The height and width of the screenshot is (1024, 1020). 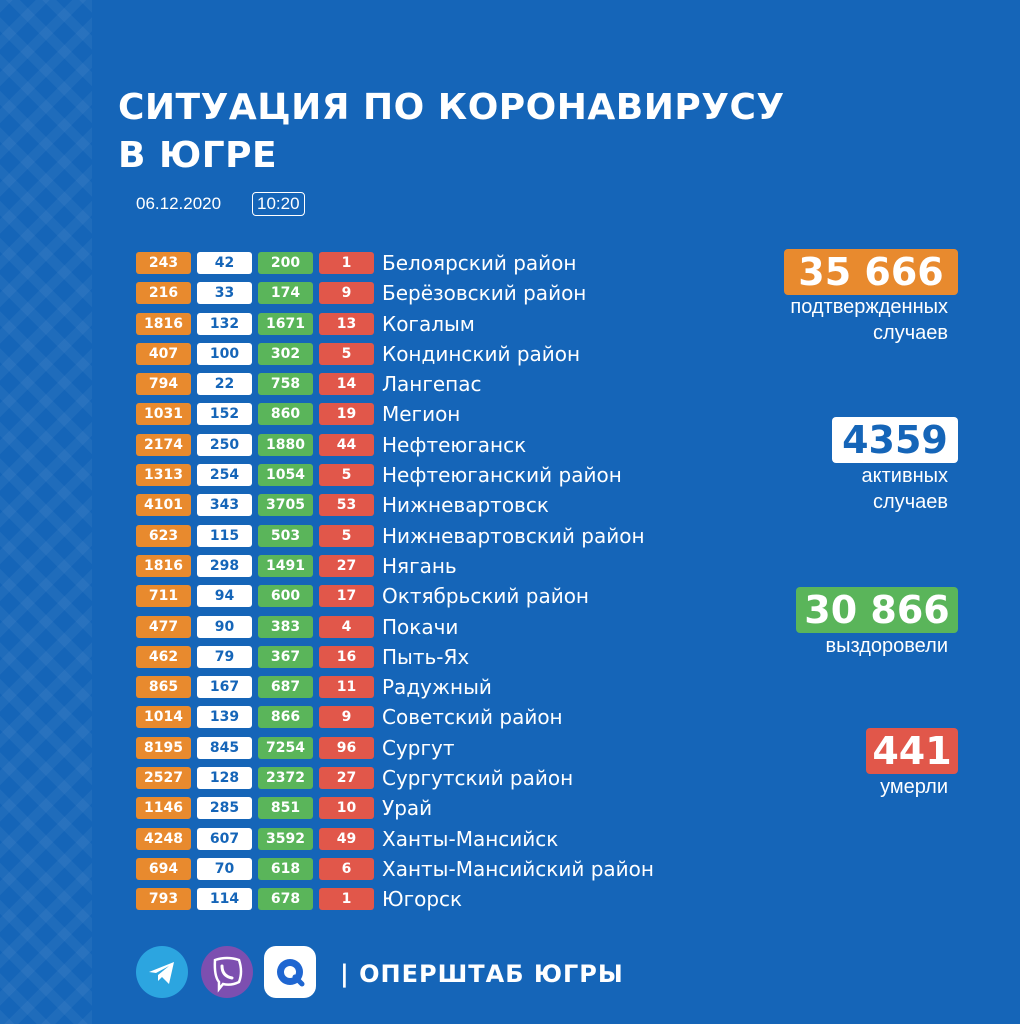 I want to click on confirmed-label-line-2: случаев, so click(x=910, y=333).